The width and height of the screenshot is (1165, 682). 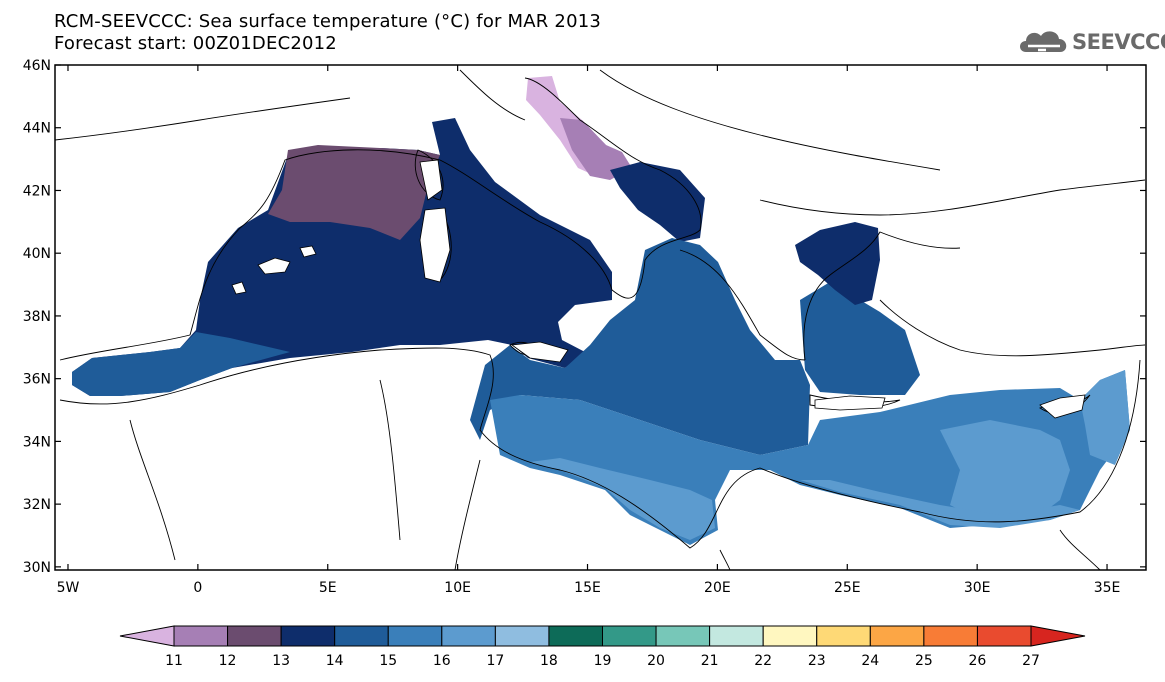 What do you see at coordinates (274, 266) in the screenshot?
I see `island-mallorca` at bounding box center [274, 266].